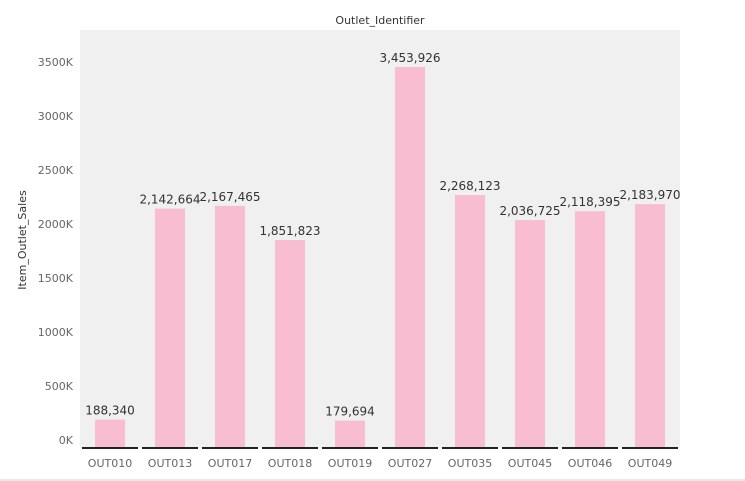 This screenshot has width=745, height=481. I want to click on bar-value-label: 1,851,823, so click(289, 231).